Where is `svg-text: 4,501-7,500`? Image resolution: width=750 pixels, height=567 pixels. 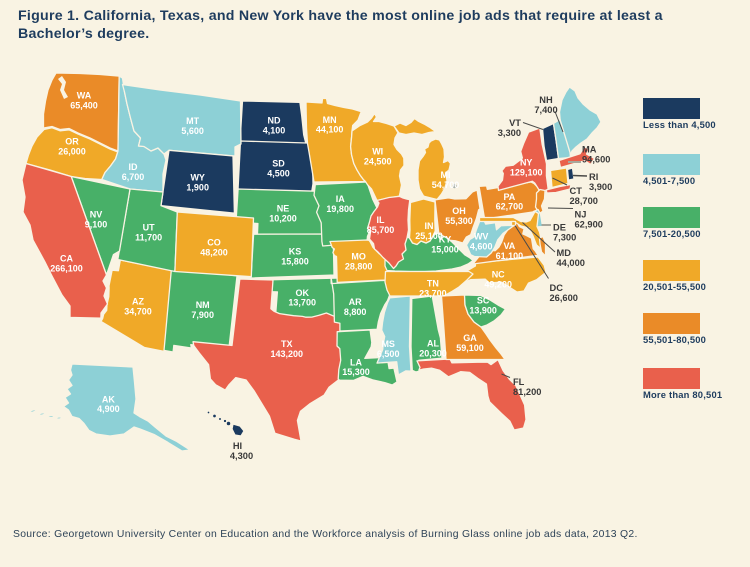
svg-text: 4,501-7,500 is located at coordinates (669, 180).